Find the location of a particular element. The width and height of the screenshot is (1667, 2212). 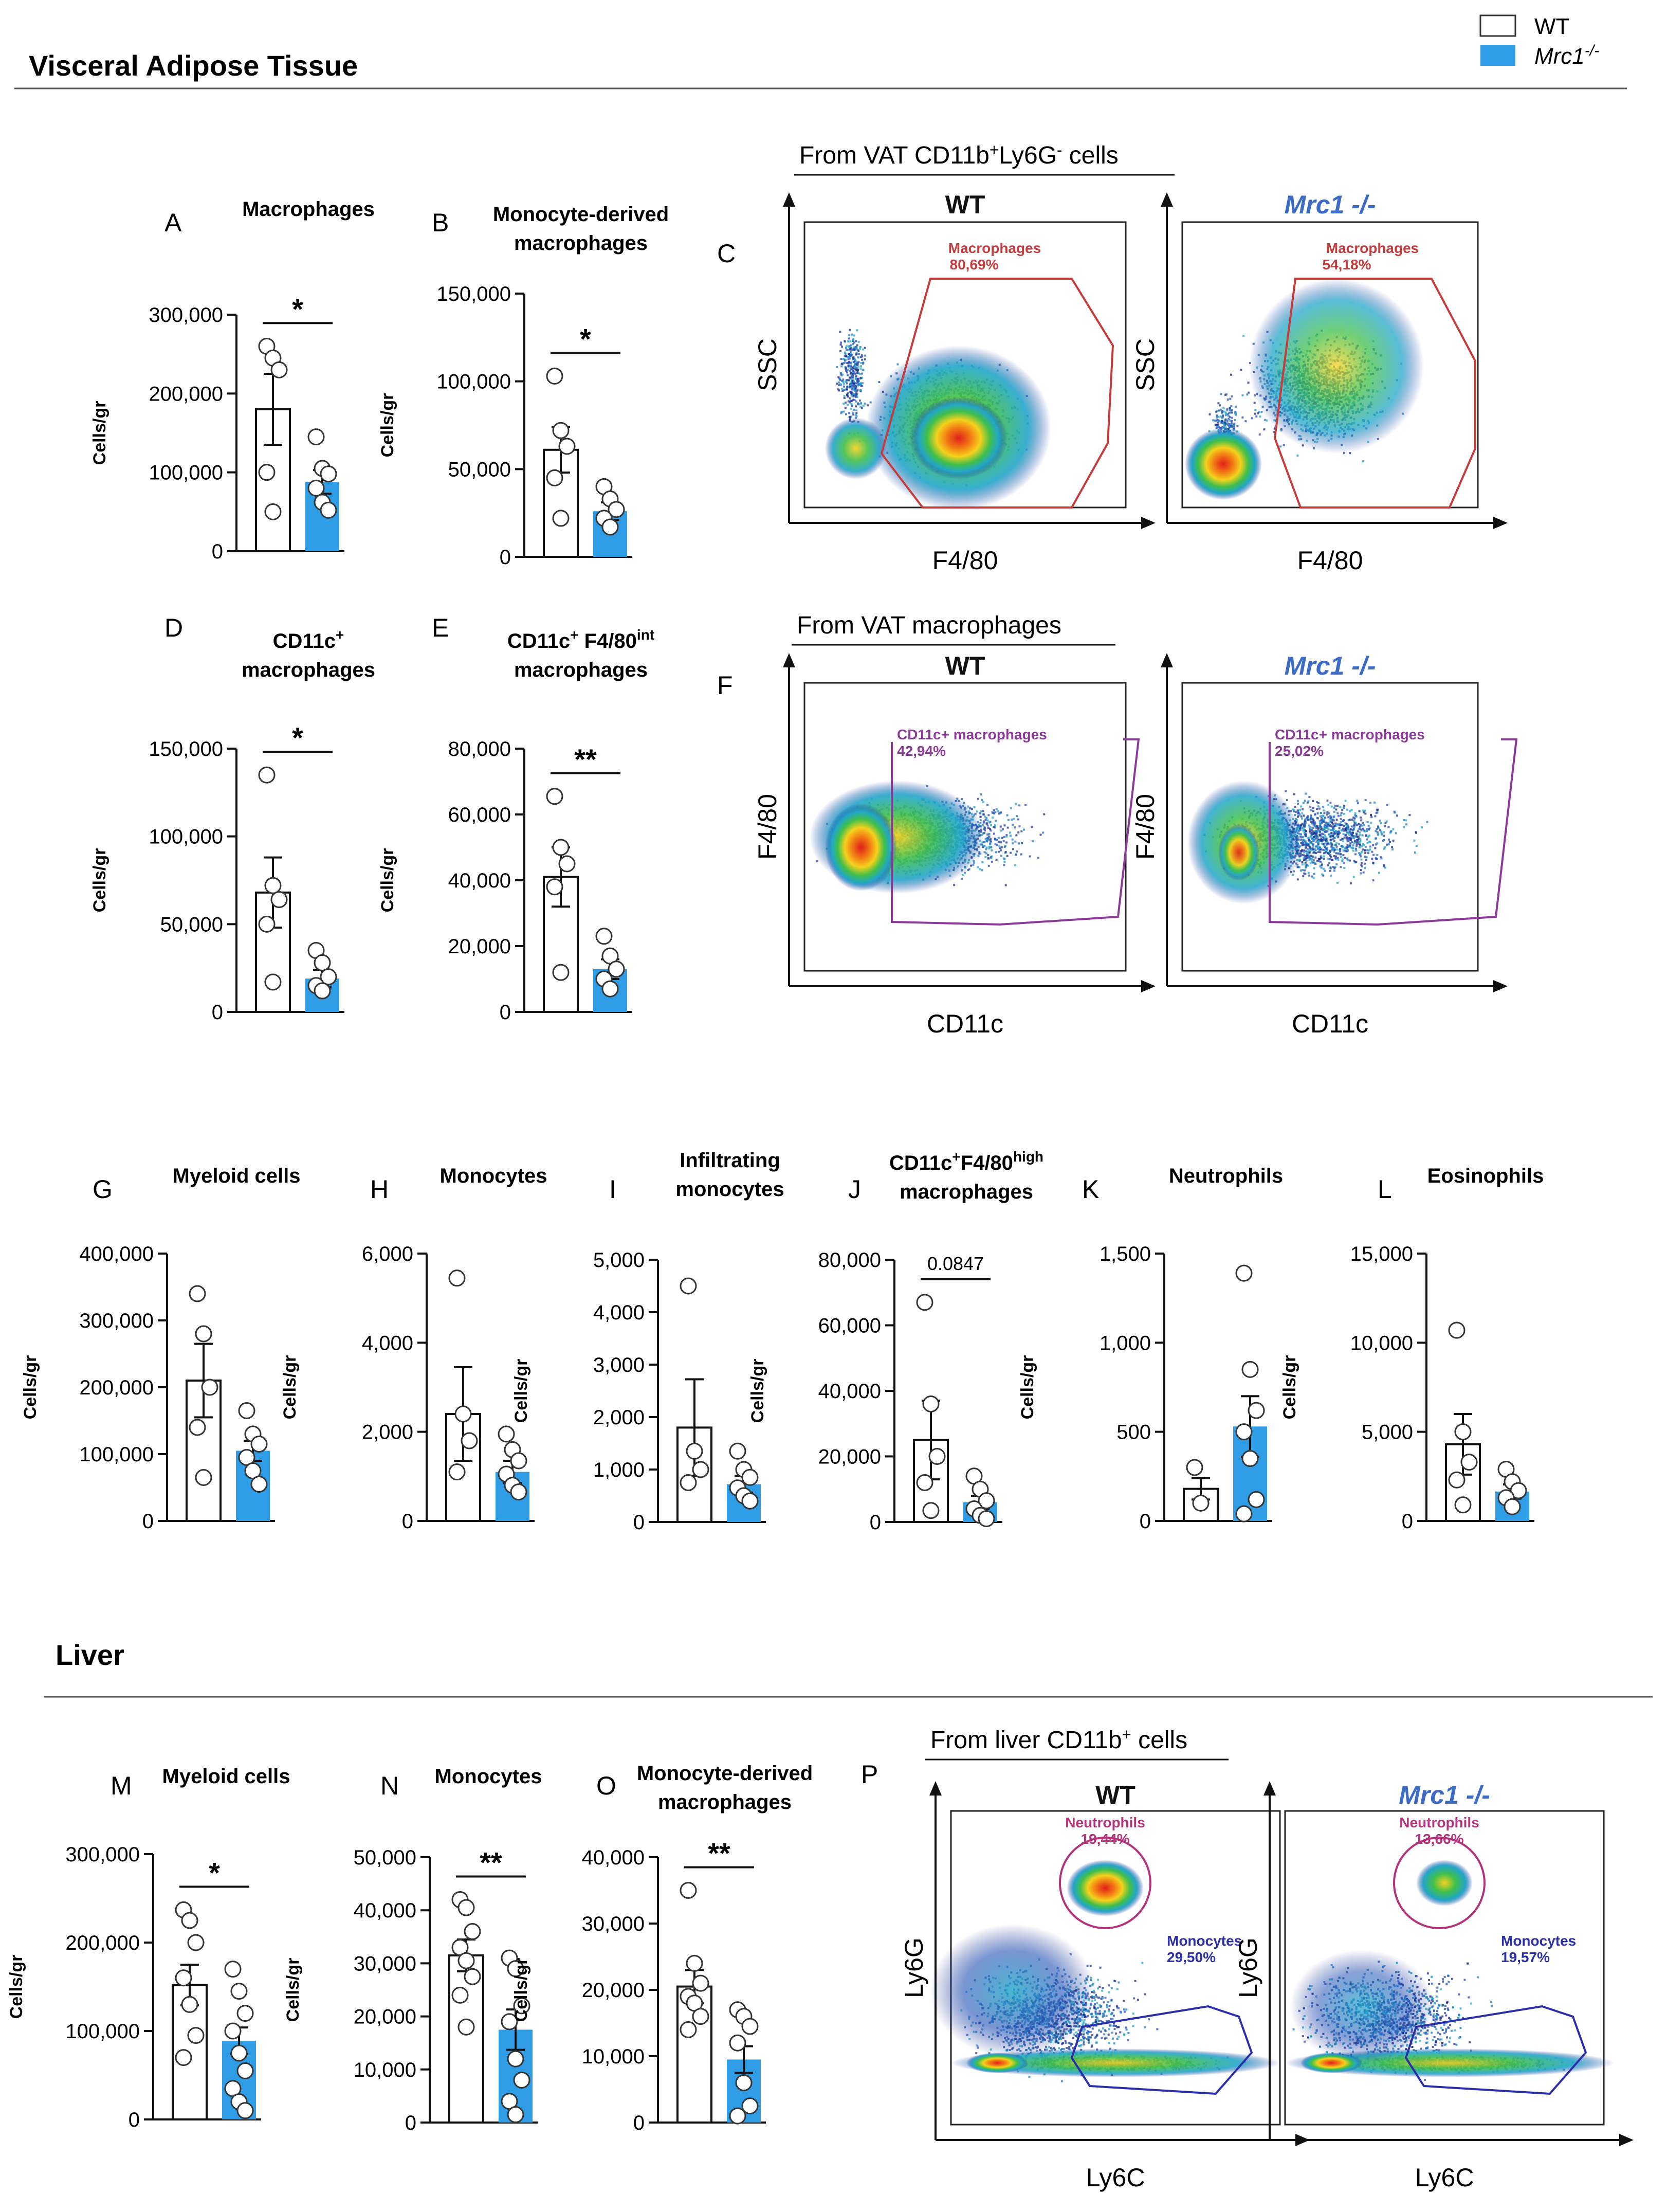

y-tick-label: 50,000 is located at coordinates (385, 1858).